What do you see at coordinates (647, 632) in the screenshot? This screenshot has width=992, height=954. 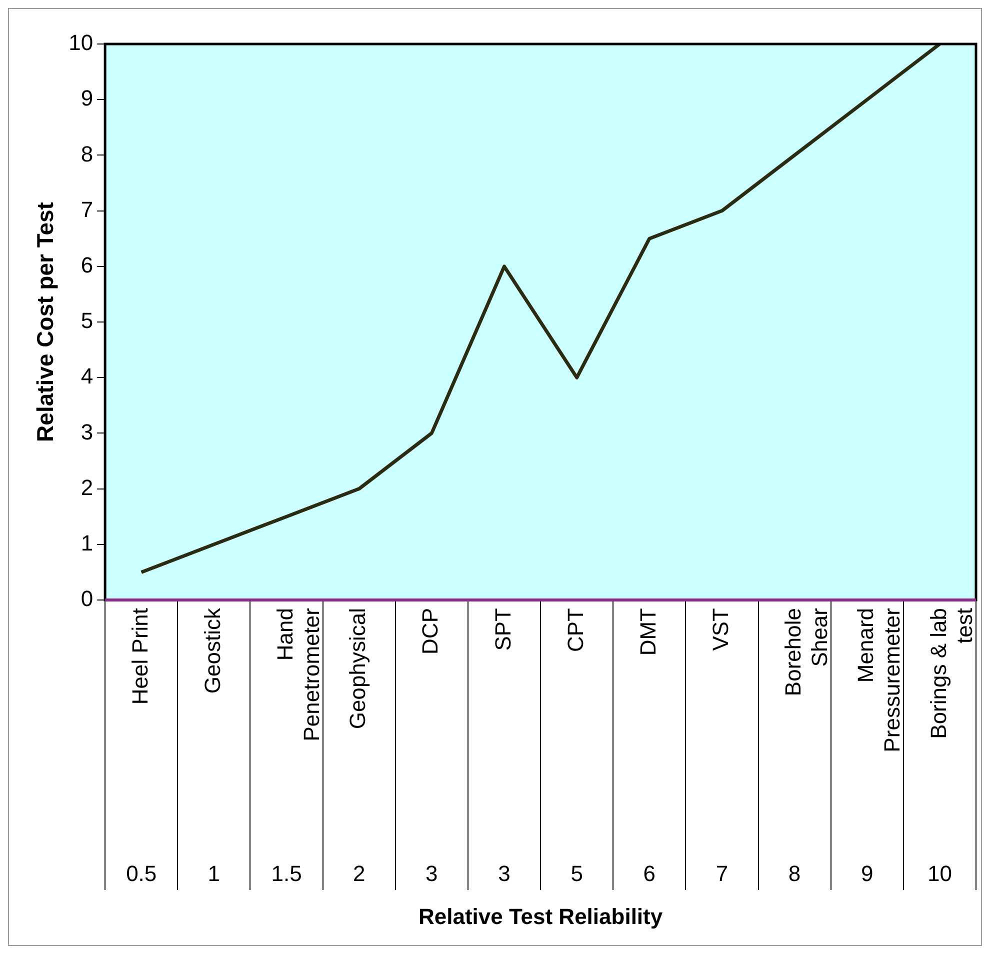 I see `x-tick-label: DMT` at bounding box center [647, 632].